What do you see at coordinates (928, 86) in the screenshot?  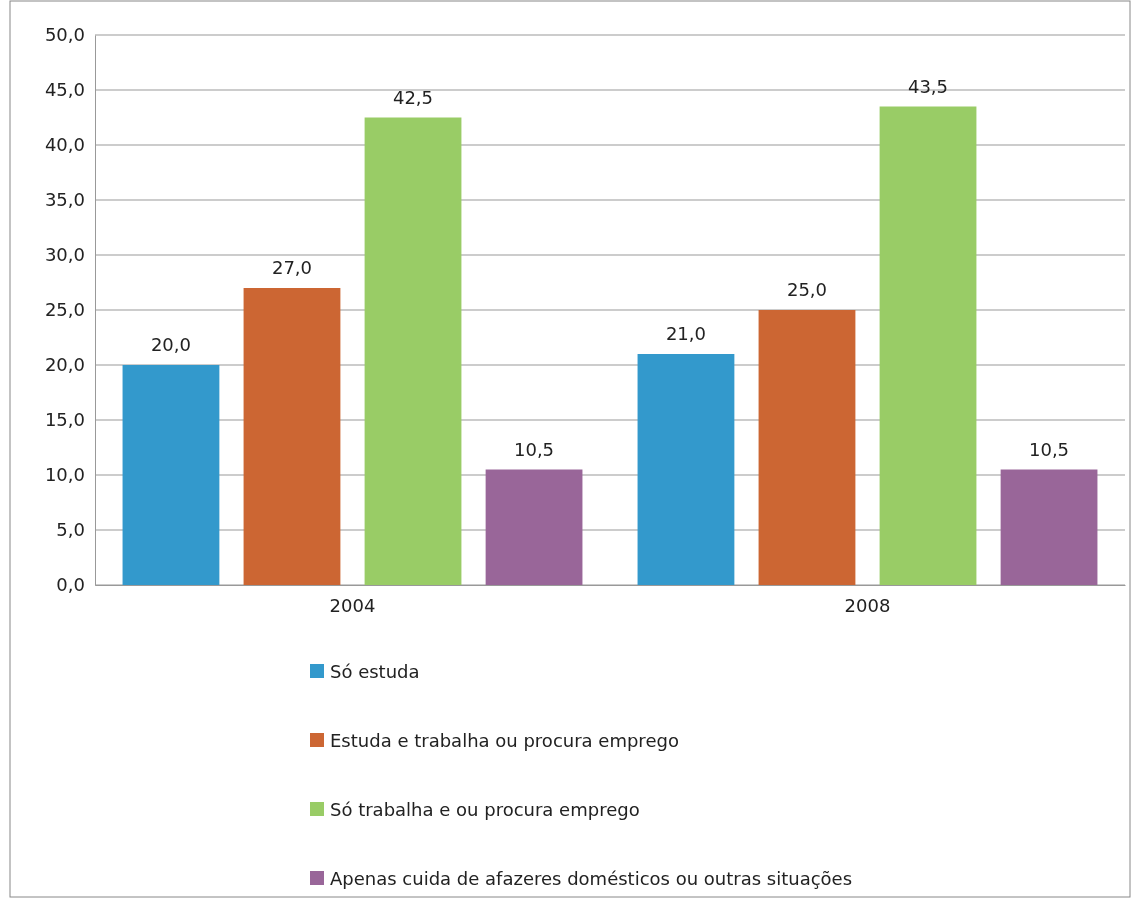 I see `data-label: 43,5` at bounding box center [928, 86].